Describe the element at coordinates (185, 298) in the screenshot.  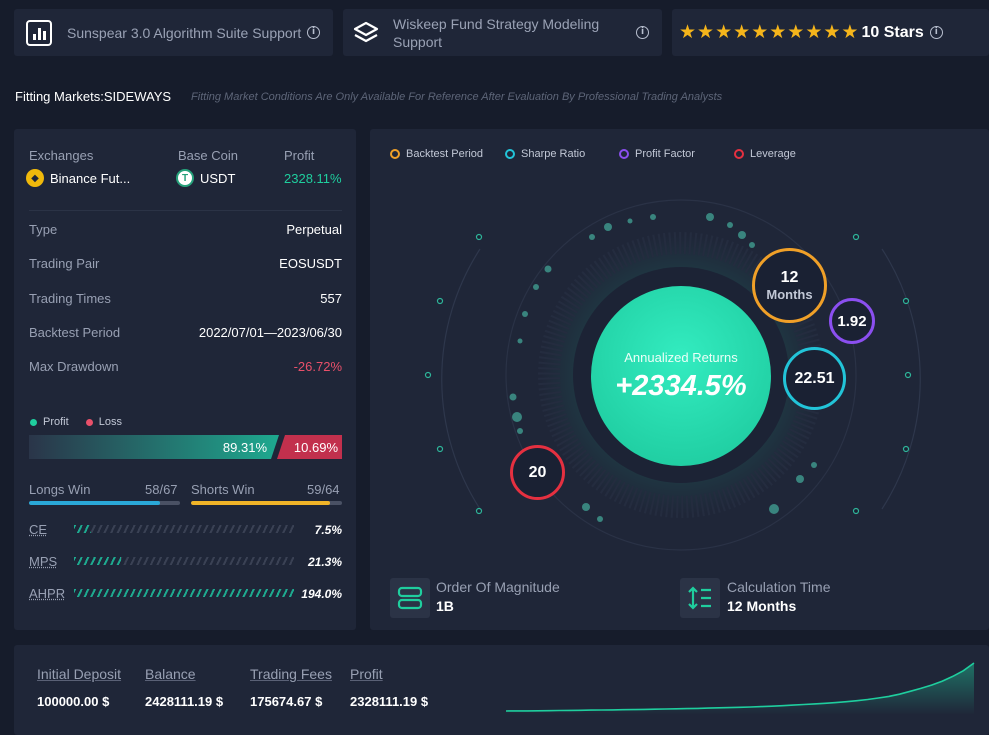
I see `trading-times-row: Trading Times 557` at that location.